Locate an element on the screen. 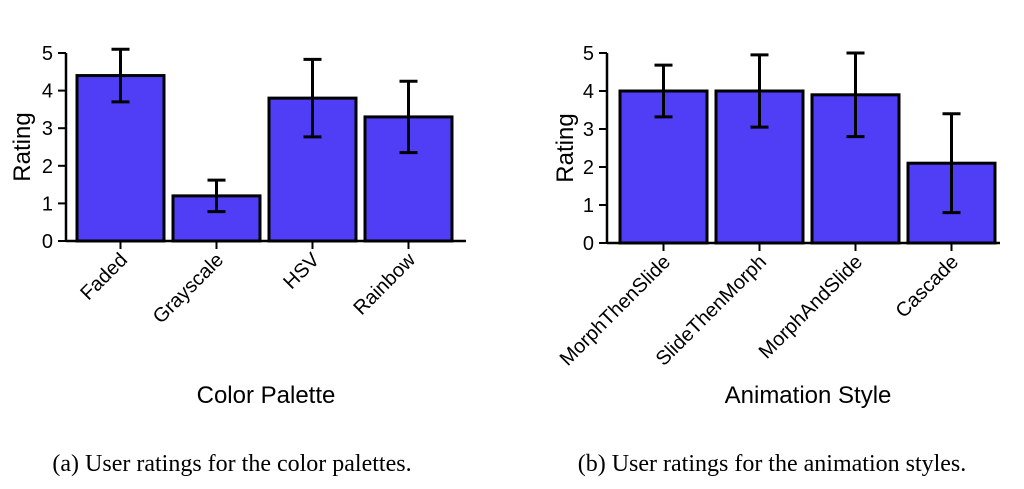 Image resolution: width=1024 pixels, height=489 pixels. x-tick-label: Rainbow is located at coordinates (384, 284).